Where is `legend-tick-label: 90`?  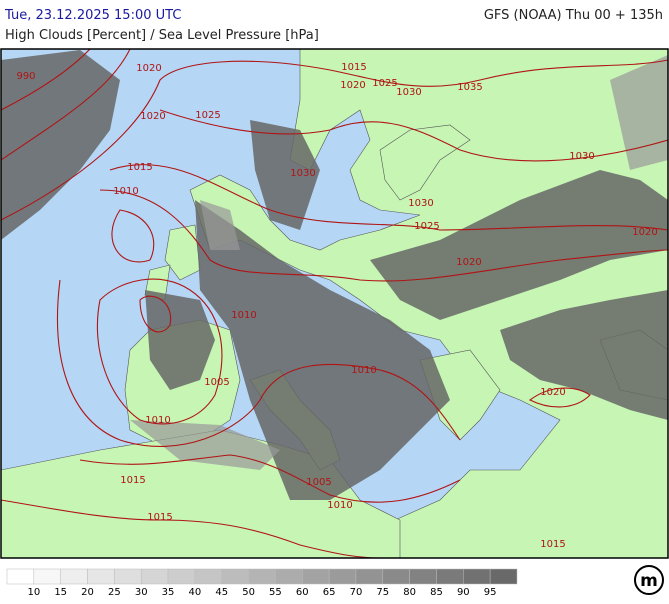
legend-tick-label: 90 is located at coordinates (463, 592).